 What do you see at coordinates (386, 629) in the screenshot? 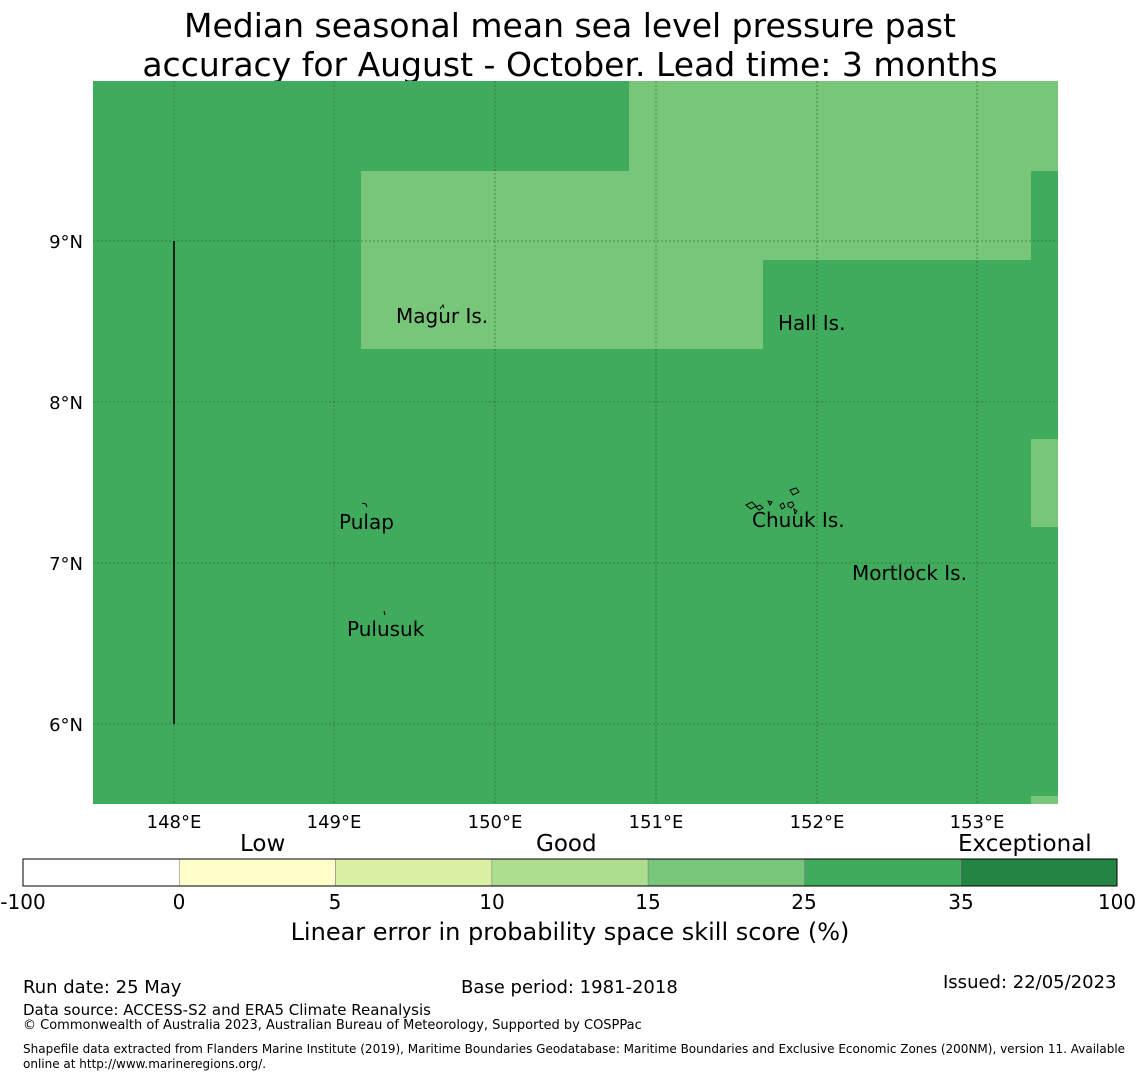
I see `place-label-pulusuk: Pulusuk` at bounding box center [386, 629].